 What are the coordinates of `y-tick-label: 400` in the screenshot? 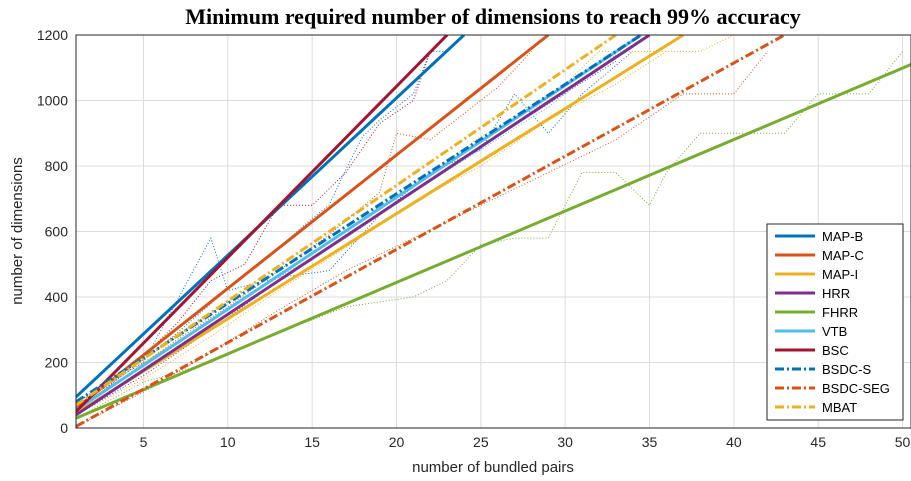 It's located at (57, 297).